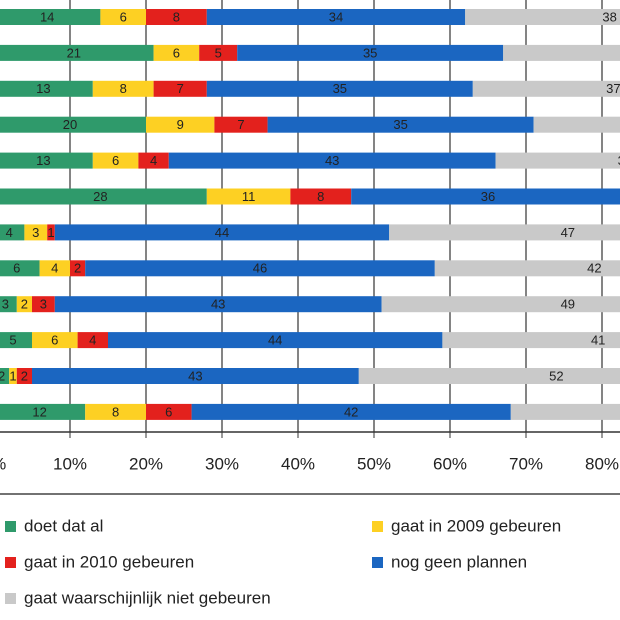 The height and width of the screenshot is (620, 620). Describe the element at coordinates (374, 463) in the screenshot. I see `x-tick-label: 50%` at that location.